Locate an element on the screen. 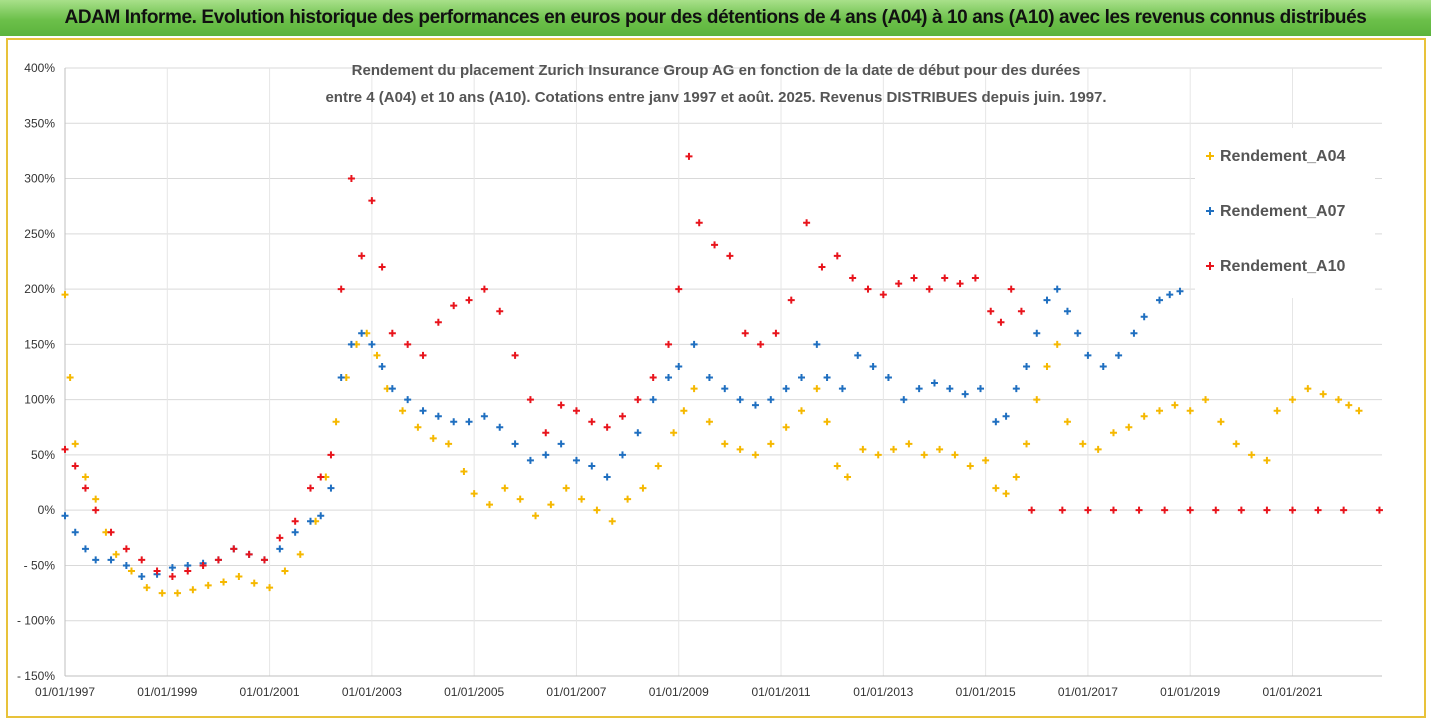 This screenshot has width=1431, height=721. legend-marker is located at coordinates (1210, 211).